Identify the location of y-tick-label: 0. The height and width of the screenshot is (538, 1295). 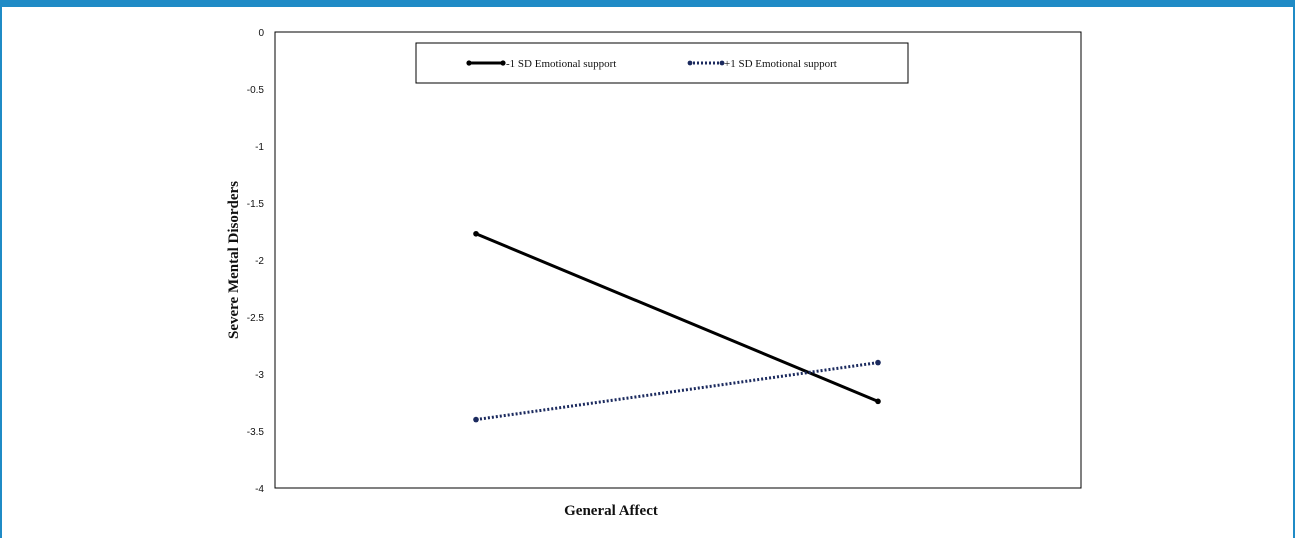
(261, 33).